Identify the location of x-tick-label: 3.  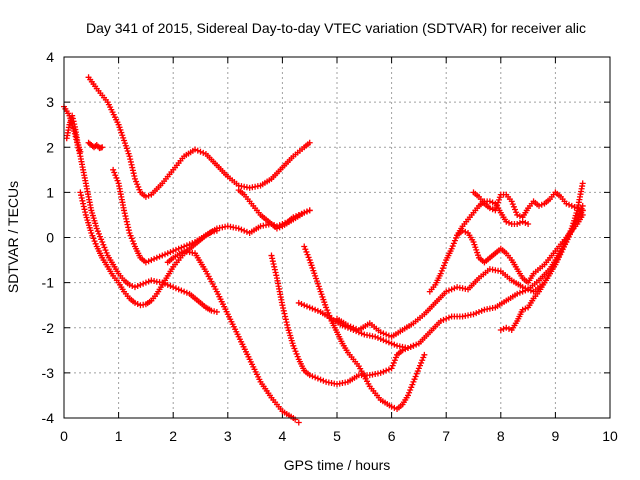
(228, 436).